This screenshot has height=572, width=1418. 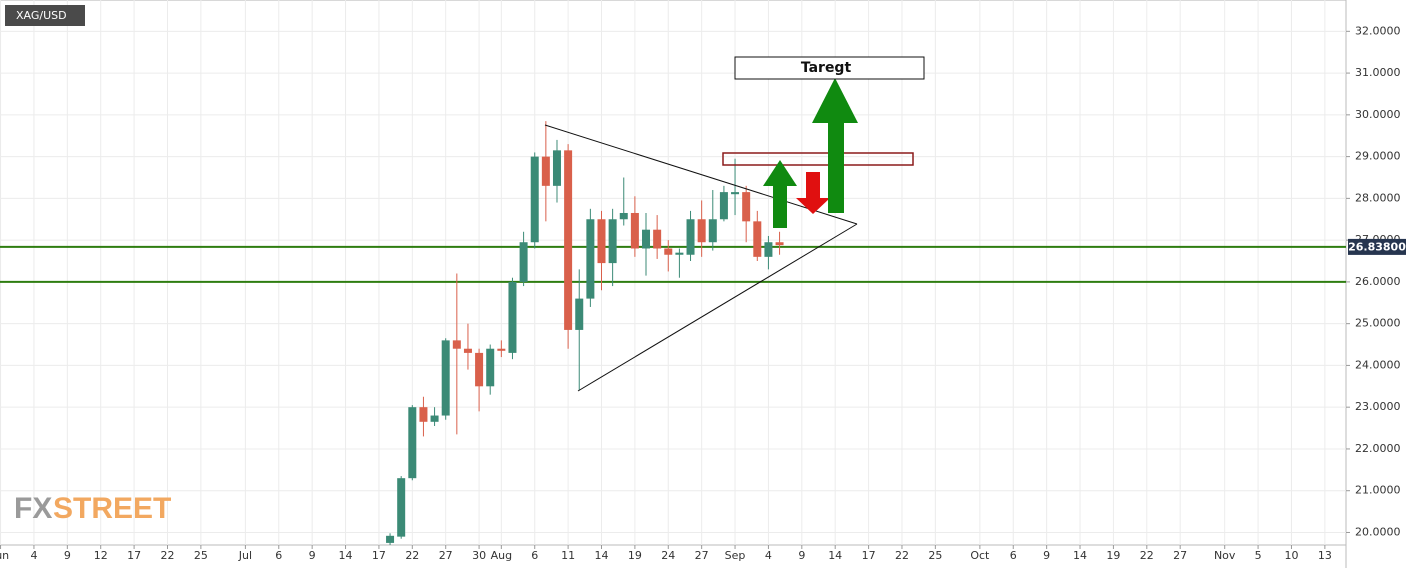 What do you see at coordinates (245, 555) in the screenshot?
I see `x-tick-label: Jul` at bounding box center [245, 555].